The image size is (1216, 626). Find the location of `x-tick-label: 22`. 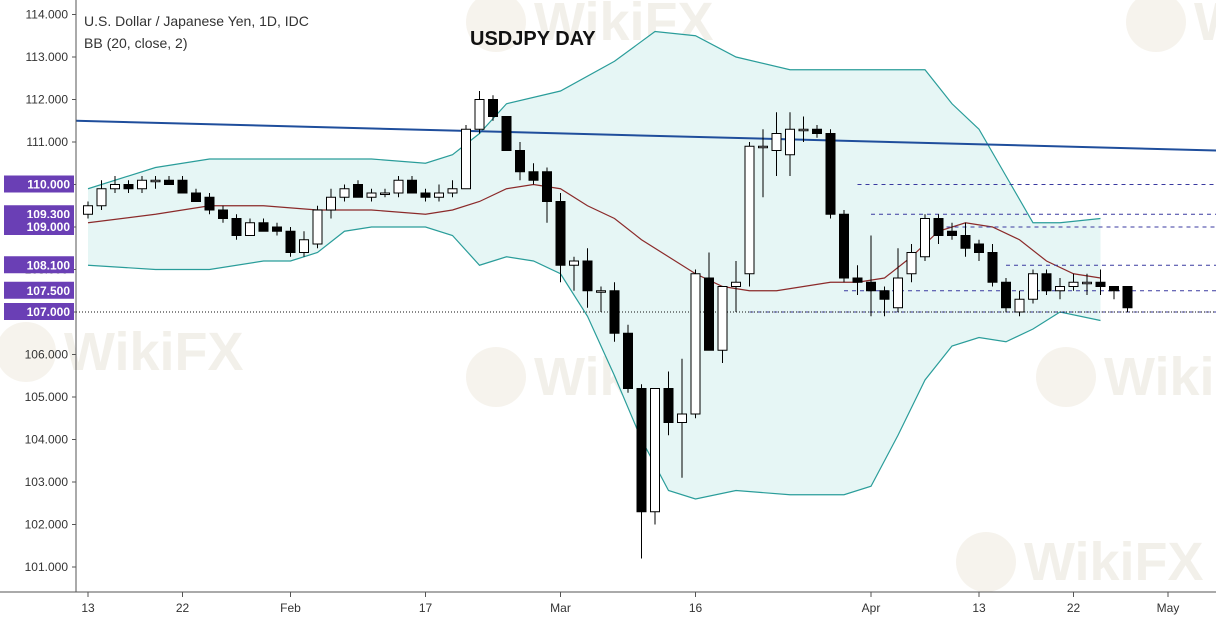

x-tick-label: 22 is located at coordinates (1074, 608).